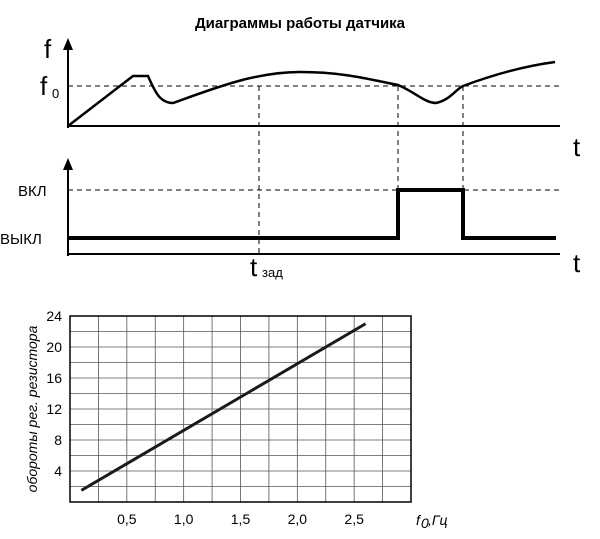  Describe the element at coordinates (300, 23) in the screenshot. I see `diagram-title: Диаграммы работы датчика` at that location.